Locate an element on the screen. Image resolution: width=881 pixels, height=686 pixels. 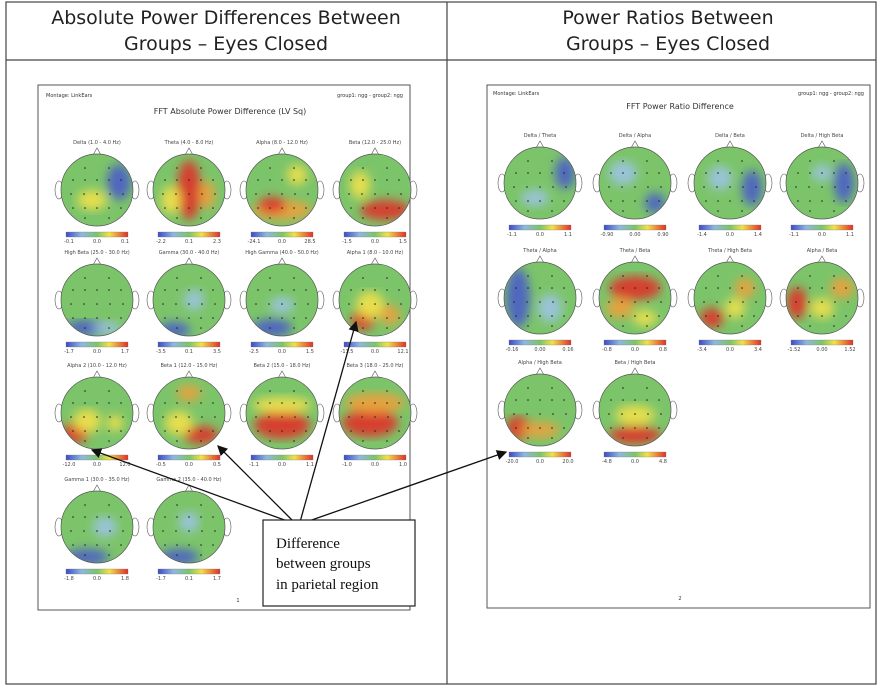
map-label: Delta / High Beta is located at coordinates (822, 136).